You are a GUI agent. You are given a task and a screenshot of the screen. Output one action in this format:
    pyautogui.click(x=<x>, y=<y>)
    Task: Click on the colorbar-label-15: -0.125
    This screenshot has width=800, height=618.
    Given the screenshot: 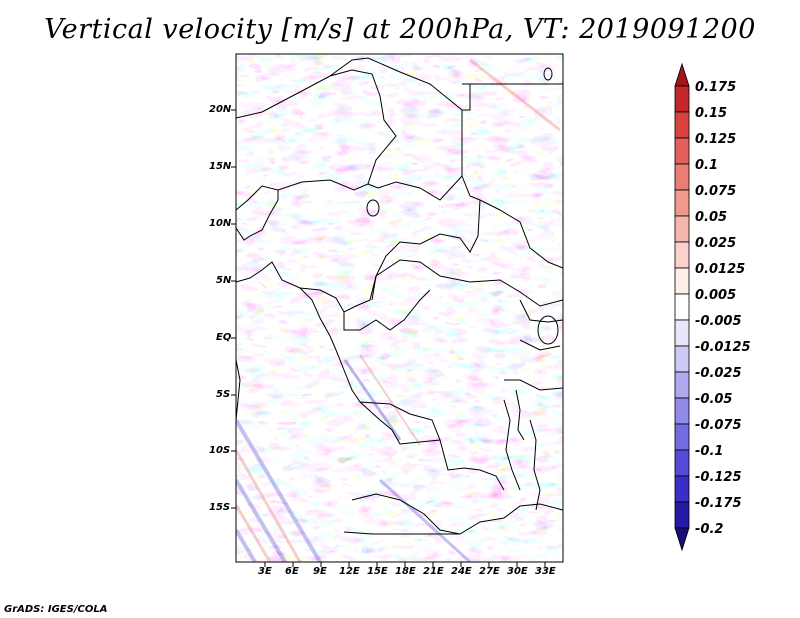 What is the action you would take?
    pyautogui.click(x=718, y=477)
    